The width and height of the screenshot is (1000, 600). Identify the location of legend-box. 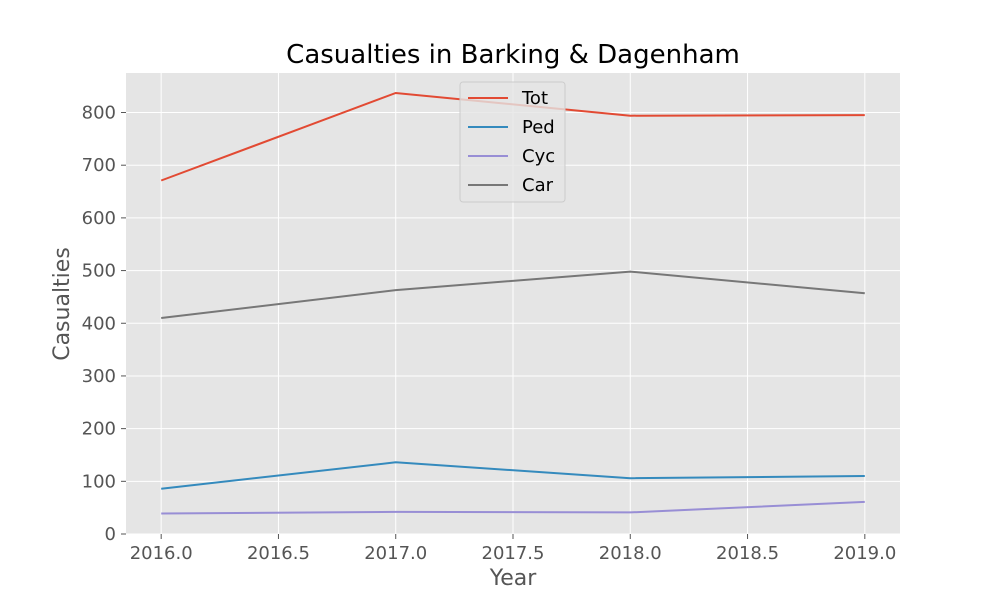
(512, 142).